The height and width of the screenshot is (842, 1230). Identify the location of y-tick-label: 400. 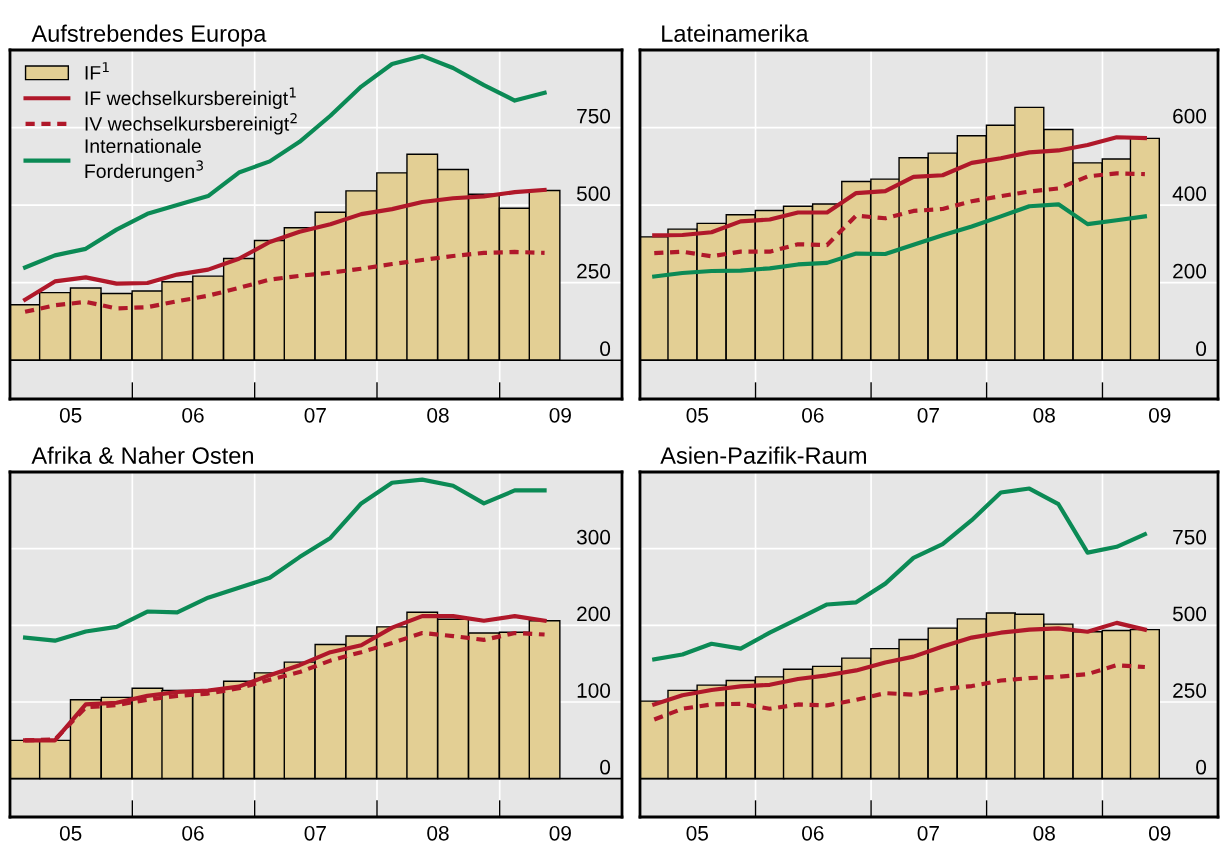
(1189, 193).